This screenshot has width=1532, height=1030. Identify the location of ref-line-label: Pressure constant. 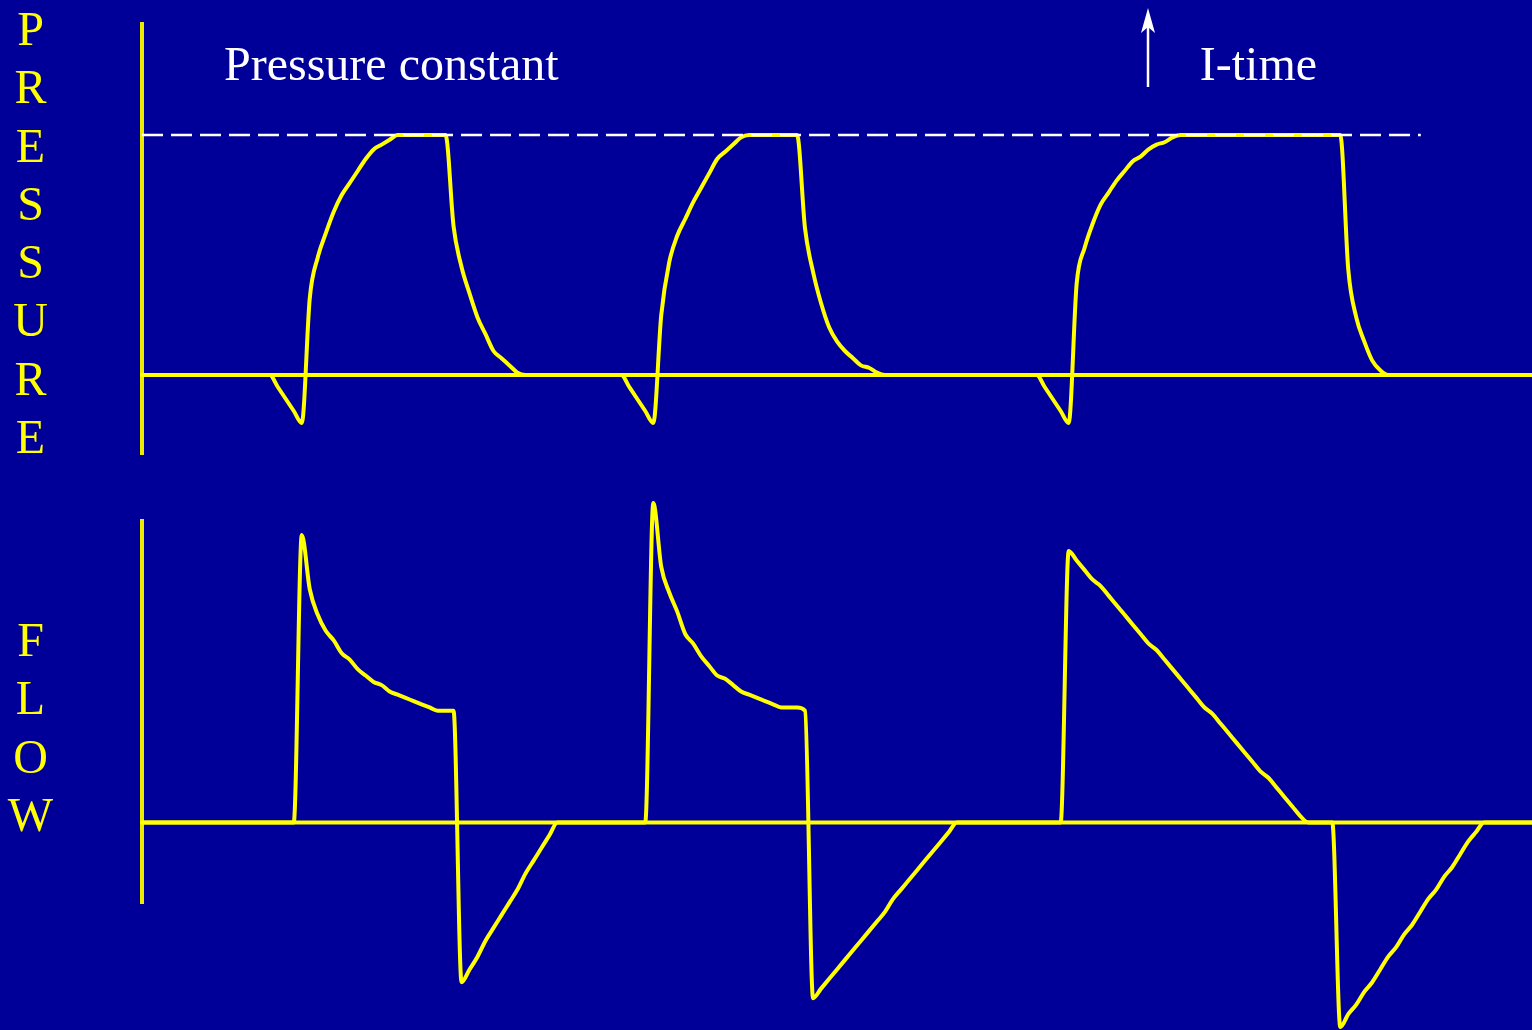
(392, 63).